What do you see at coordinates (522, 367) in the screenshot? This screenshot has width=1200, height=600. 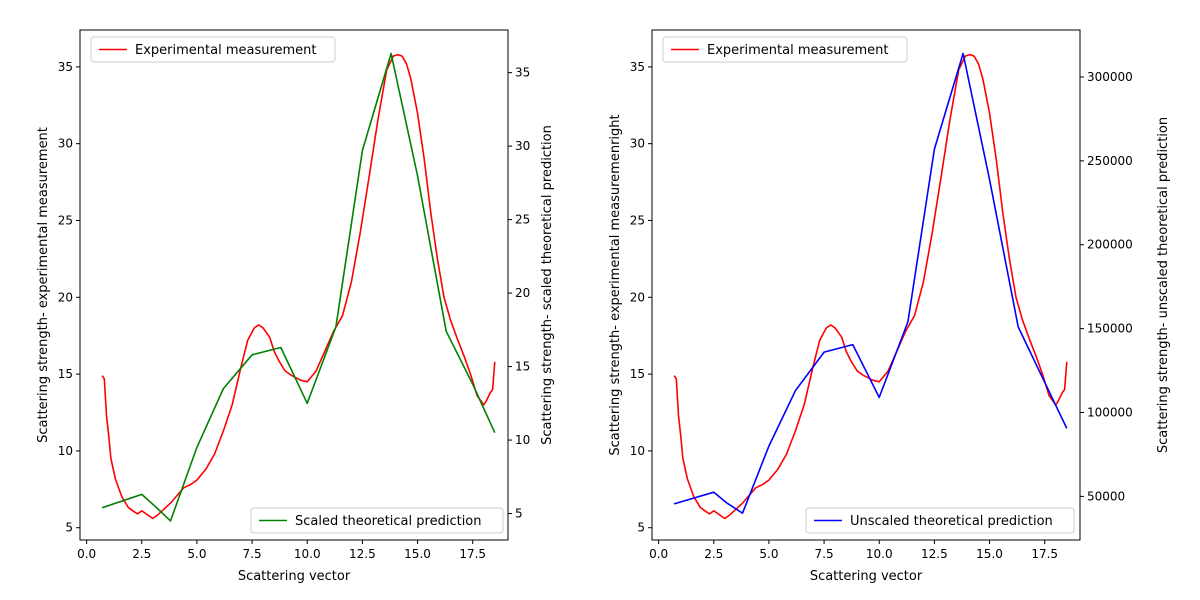 I see `y-tick-label-right: 15` at bounding box center [522, 367].